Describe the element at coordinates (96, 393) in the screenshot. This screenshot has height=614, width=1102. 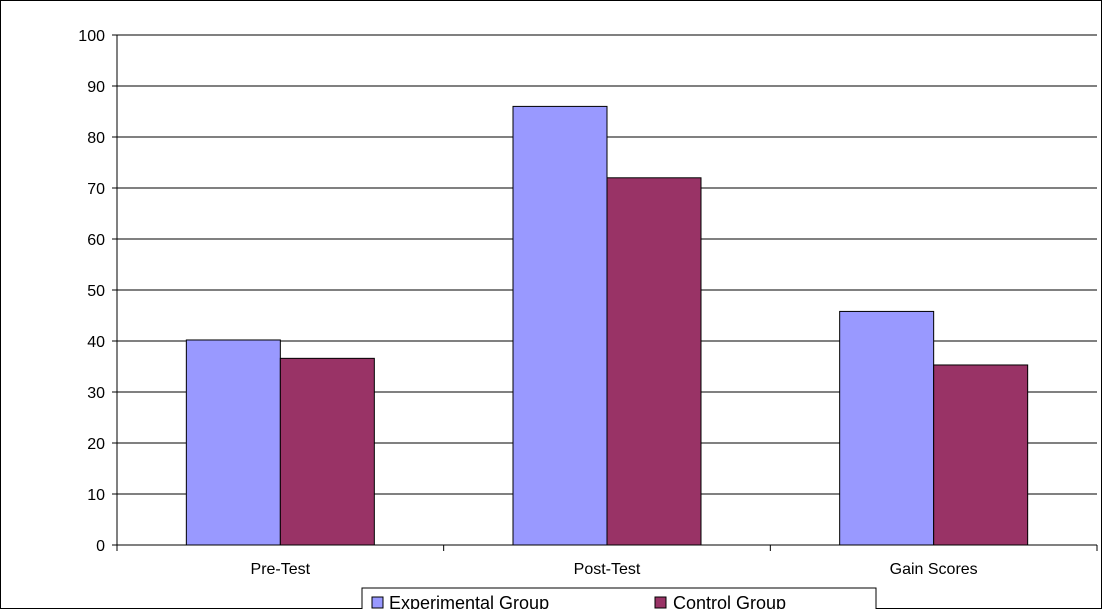
I see `y-tick-label: 30` at that location.